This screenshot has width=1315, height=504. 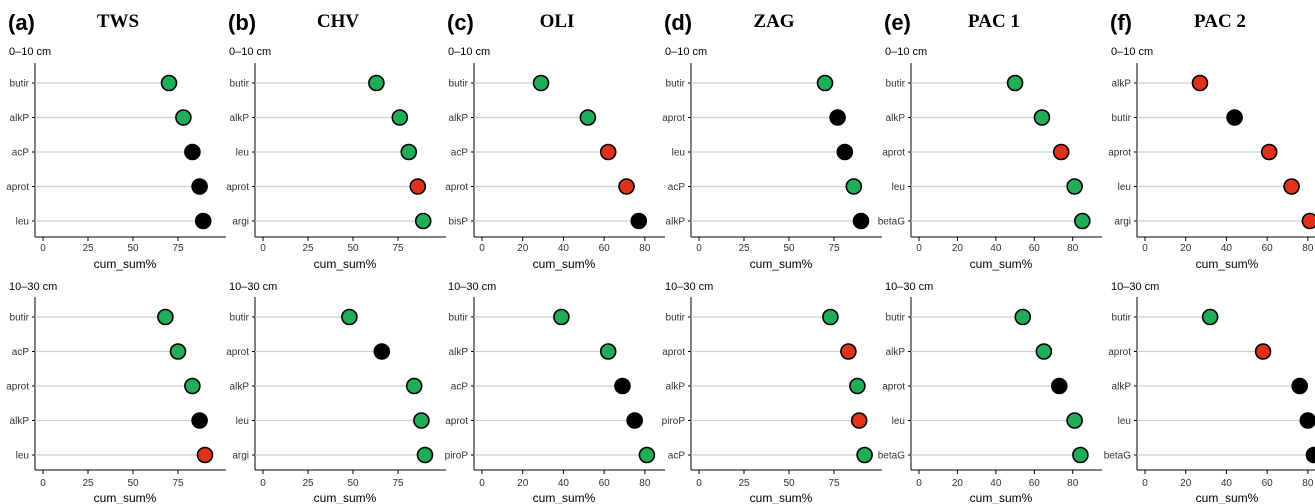 I want to click on panel-letter: (c), so click(x=460, y=22).